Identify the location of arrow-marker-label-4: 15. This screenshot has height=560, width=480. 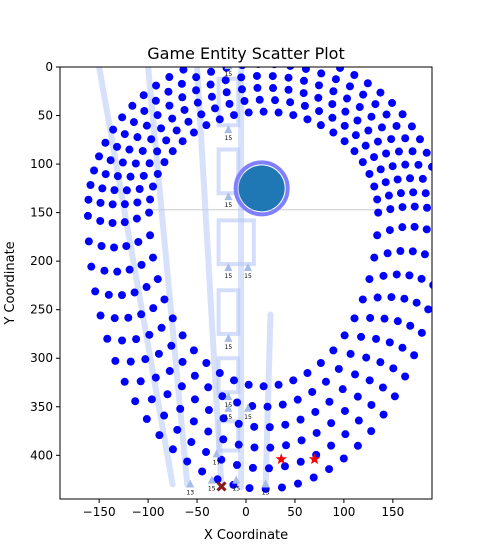
(229, 347).